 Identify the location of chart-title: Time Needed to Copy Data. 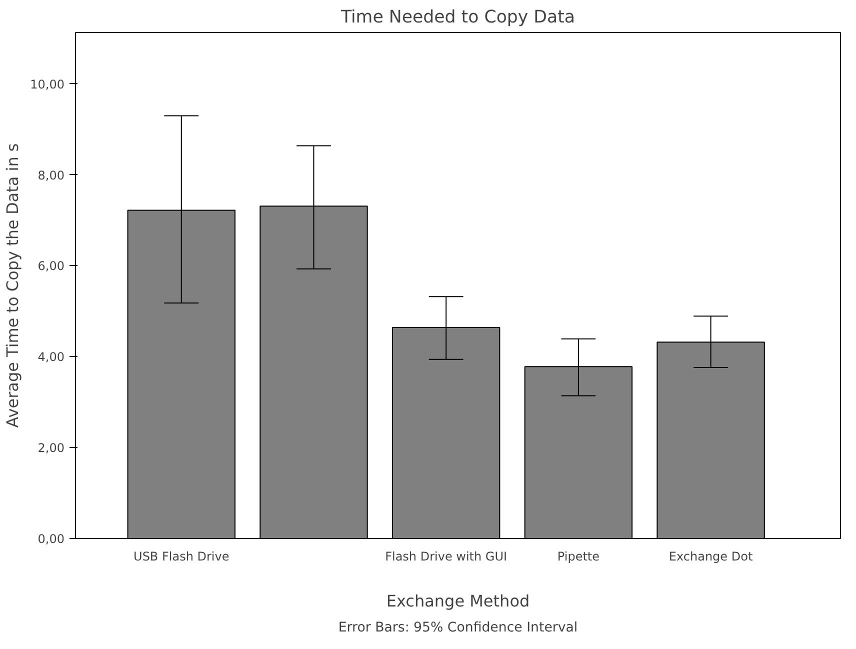
(458, 18).